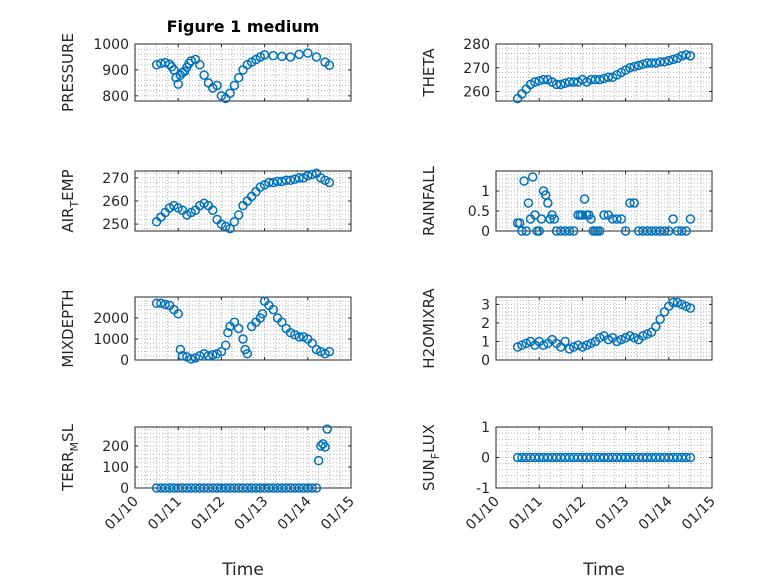 This screenshot has height=583, width=778. What do you see at coordinates (479, 212) in the screenshot?
I see `y-tick-label: 0.5` at bounding box center [479, 212].